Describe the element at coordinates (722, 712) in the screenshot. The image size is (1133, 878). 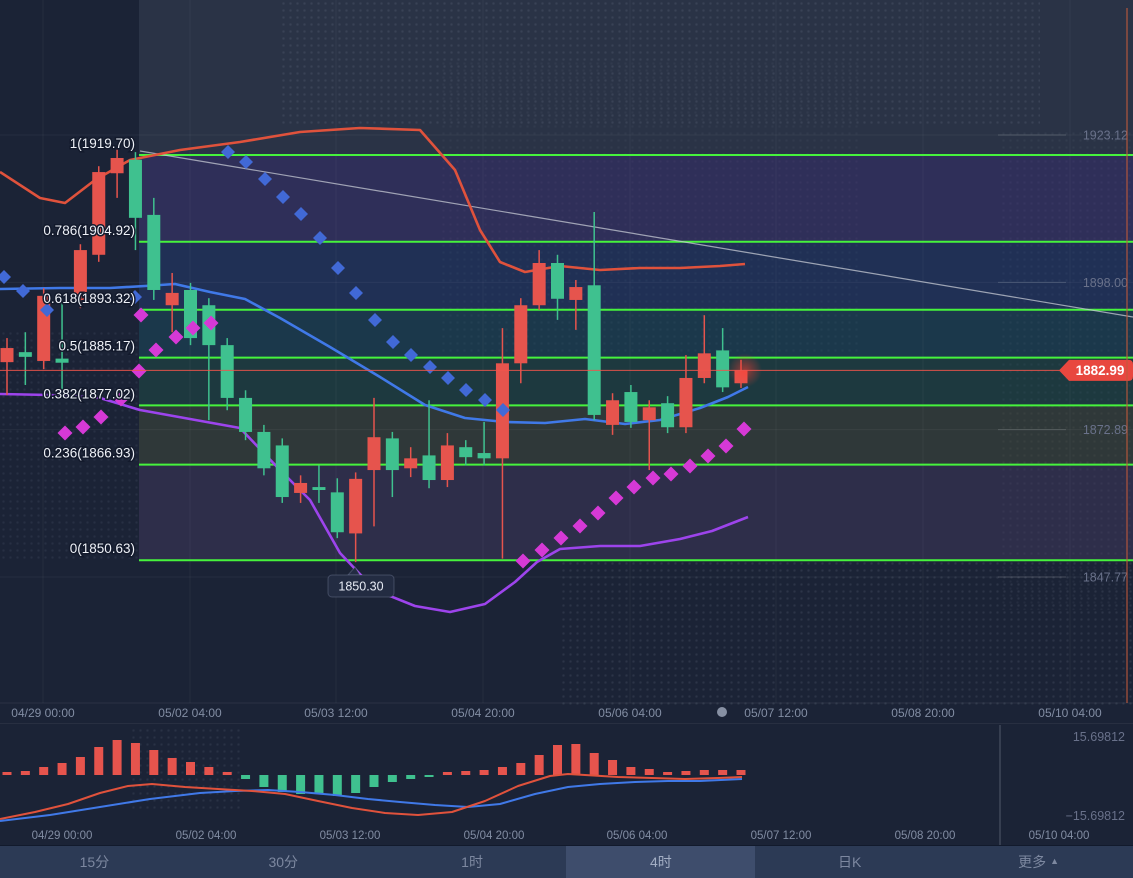
I see `time-cursor-dot` at that location.